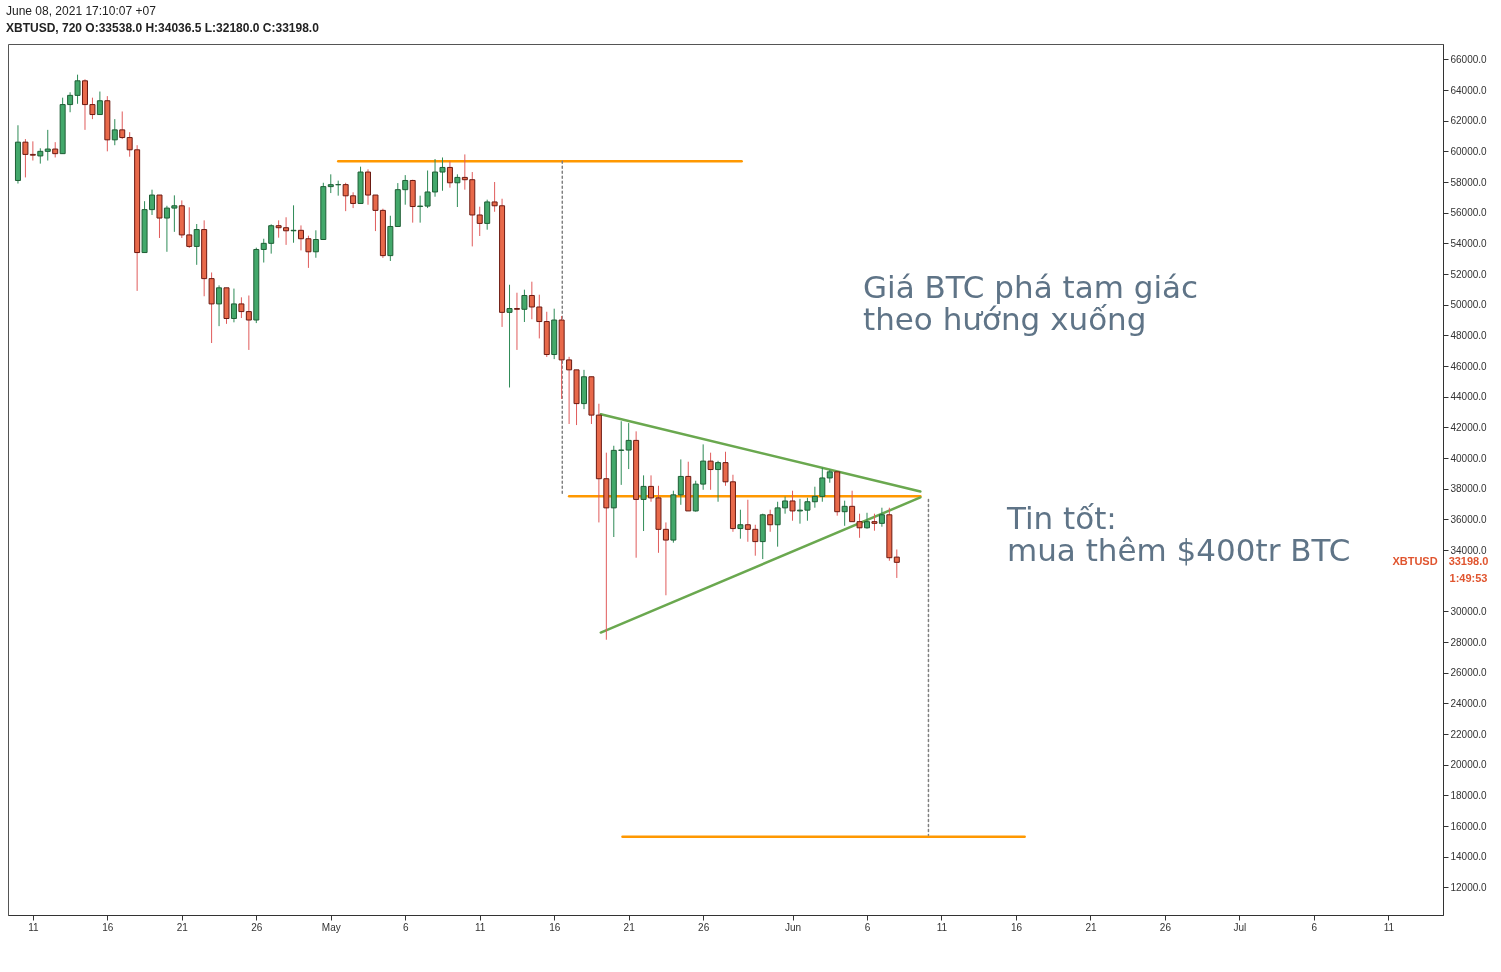  I want to click on y-tick-label: 66000.0, so click(1469, 59).